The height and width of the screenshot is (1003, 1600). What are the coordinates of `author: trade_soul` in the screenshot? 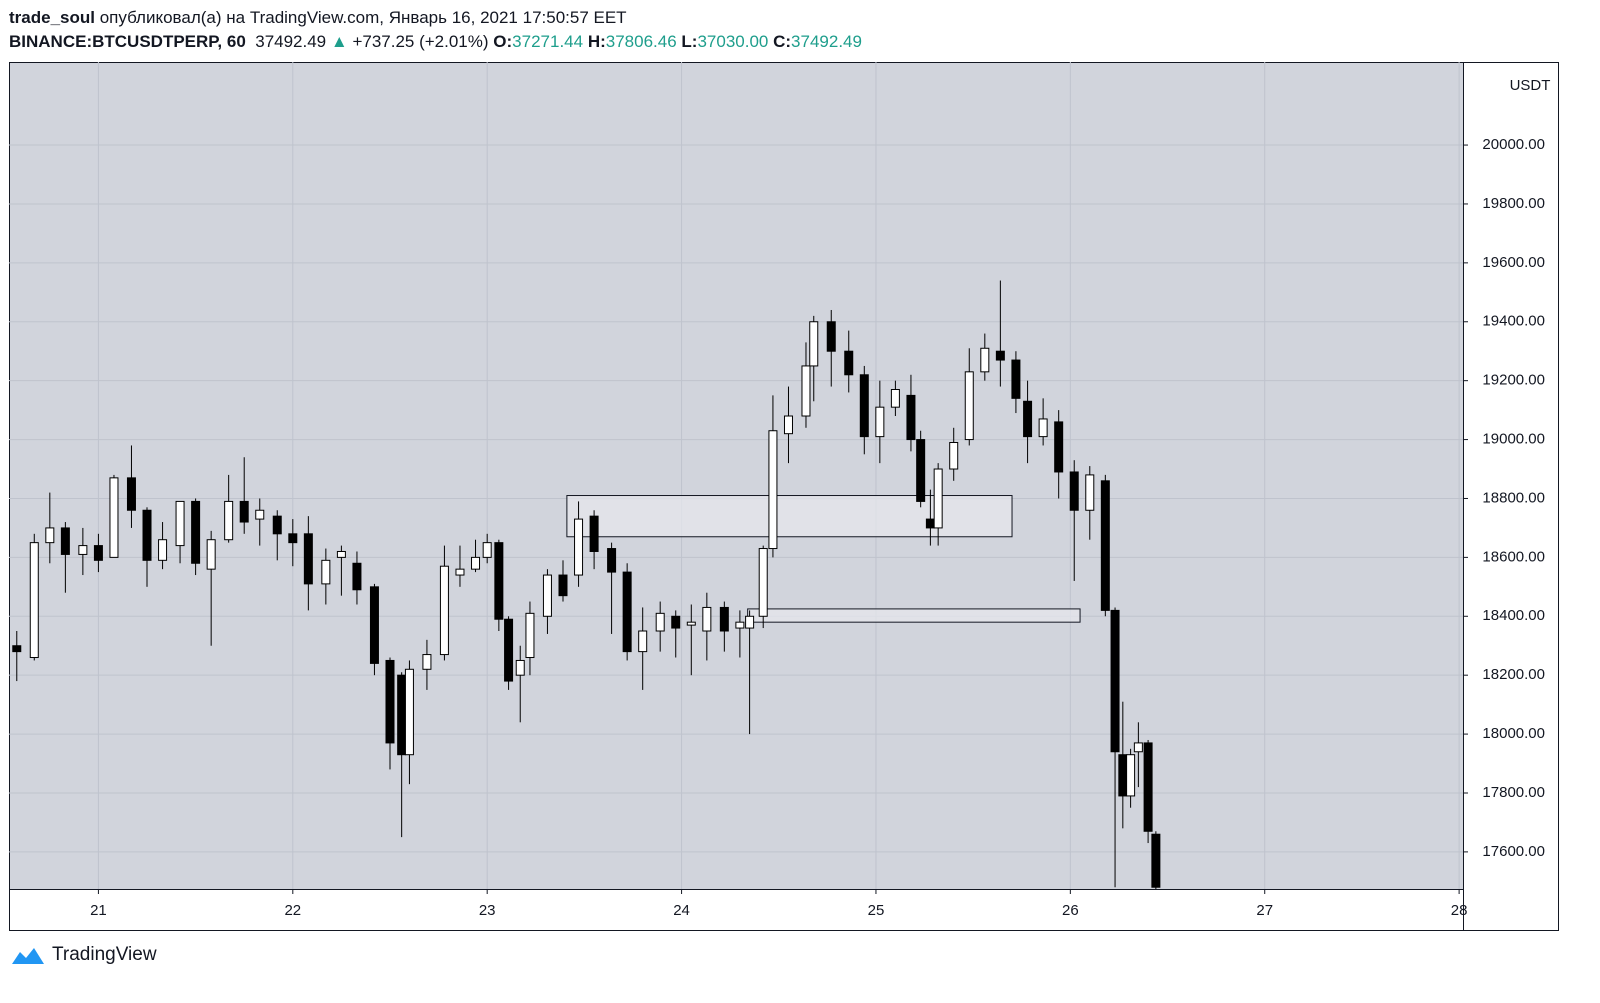 It's located at (52, 17).